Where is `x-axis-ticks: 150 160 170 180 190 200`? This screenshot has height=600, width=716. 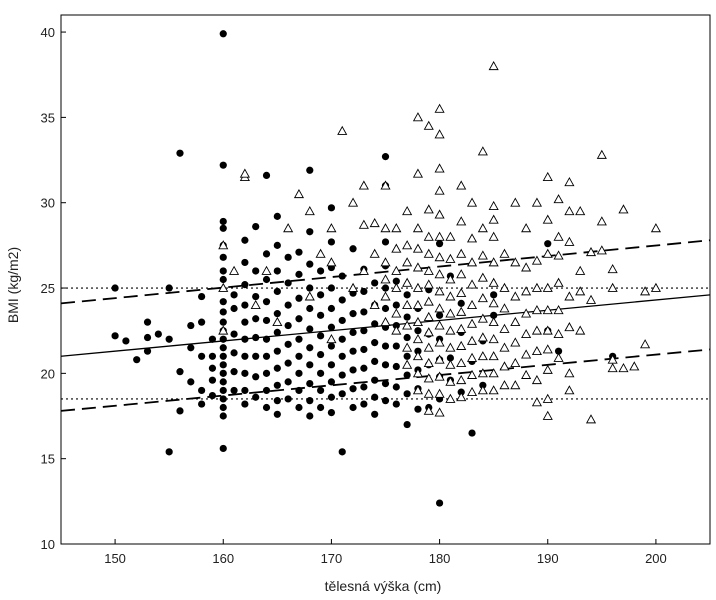
x-axis-ticks: 150 160 170 180 190 200 is located at coordinates (385, 552).